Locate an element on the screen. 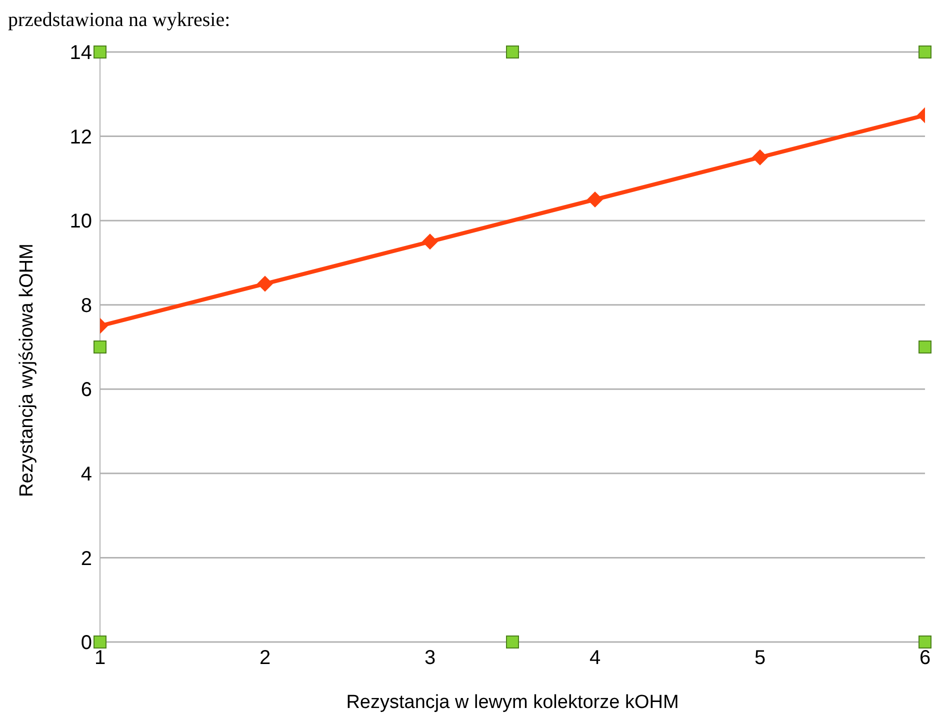 This screenshot has width=947, height=724. y-tick-label: 0 is located at coordinates (86, 643).